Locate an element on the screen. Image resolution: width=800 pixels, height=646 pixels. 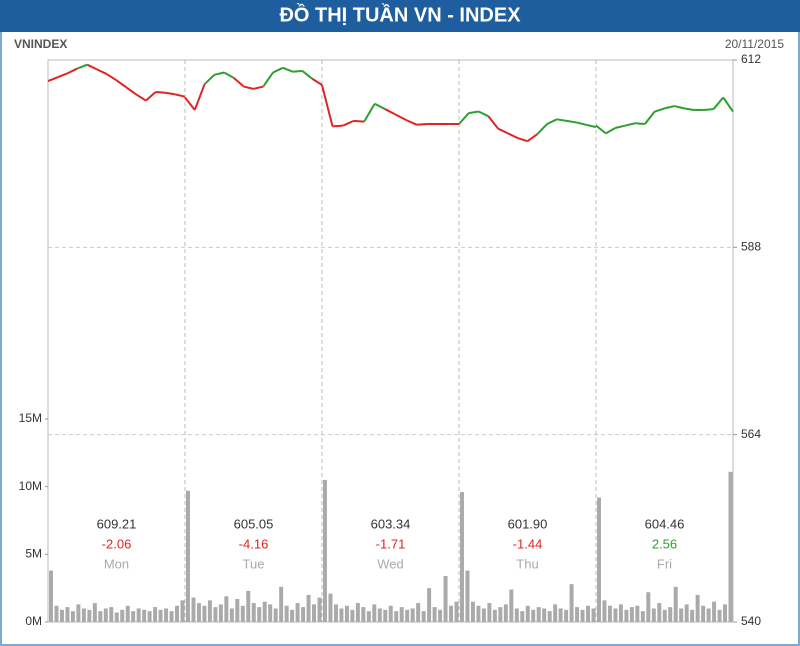
volume-tick-label: 10M is located at coordinates (30, 486).